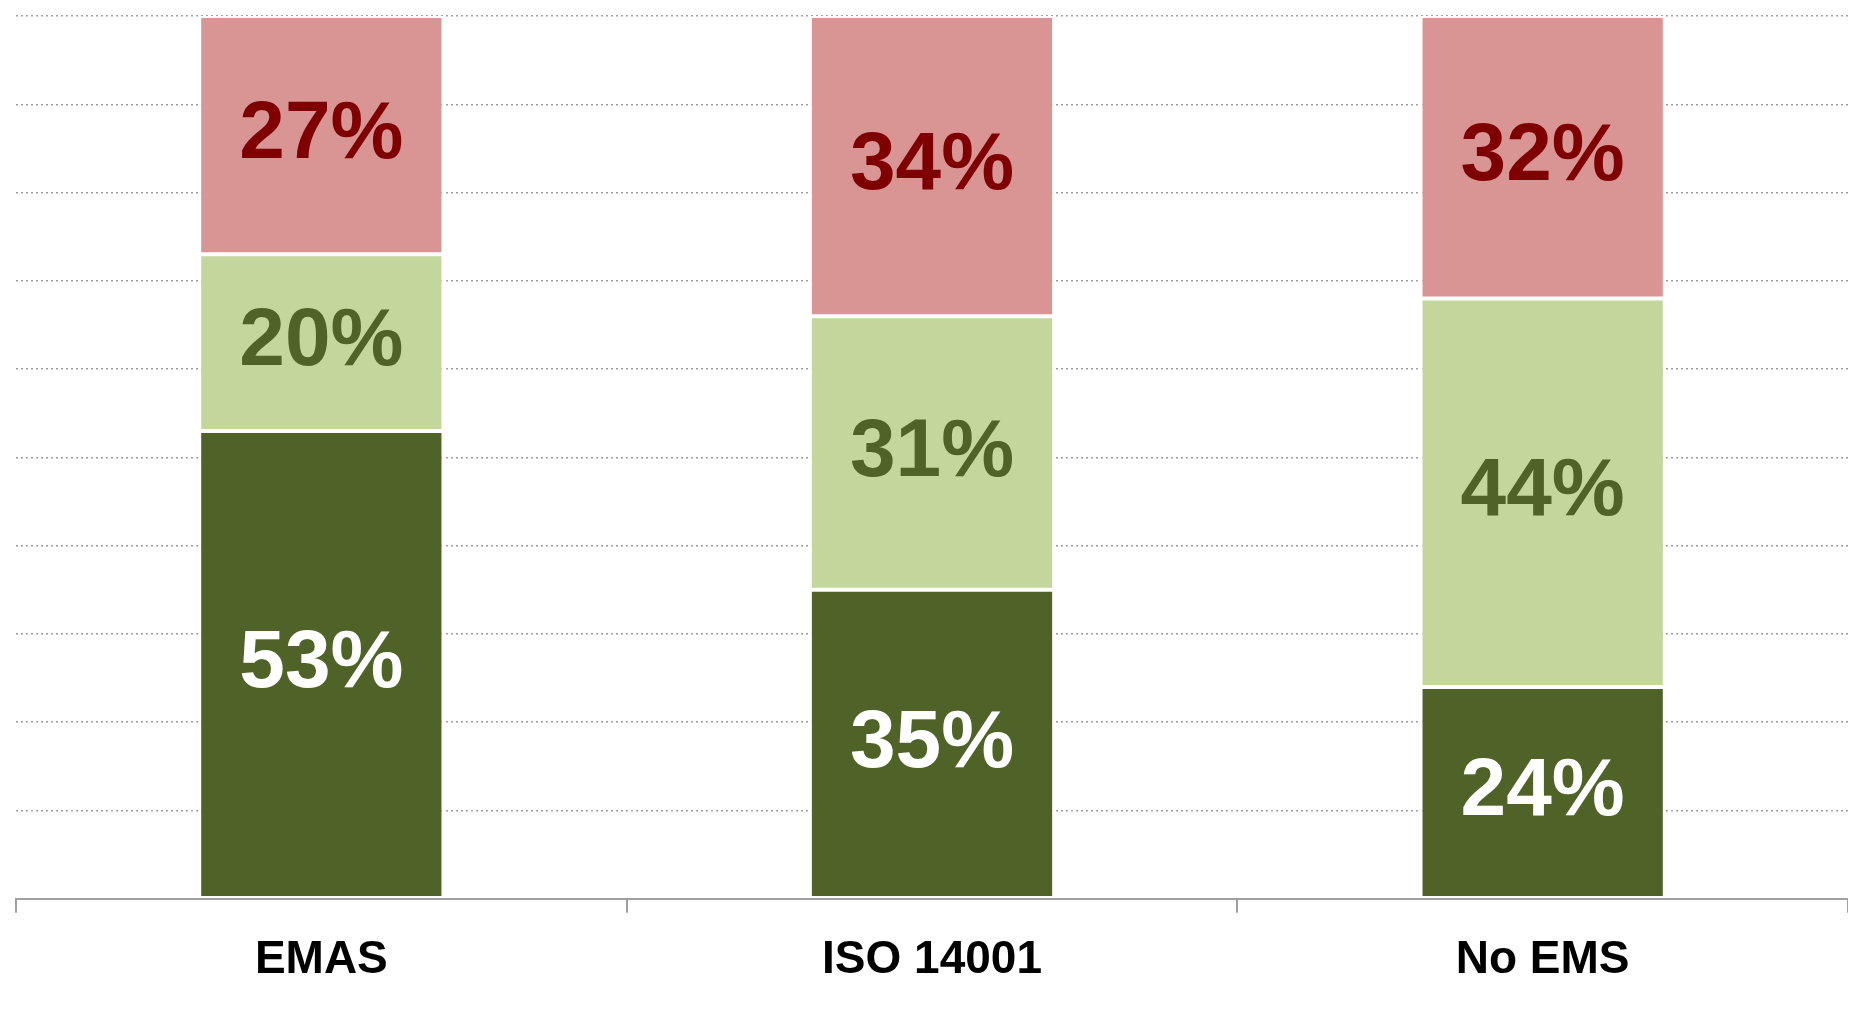 This screenshot has height=1031, width=1857. Describe the element at coordinates (321, 337) in the screenshot. I see `data-label: 20%` at that location.